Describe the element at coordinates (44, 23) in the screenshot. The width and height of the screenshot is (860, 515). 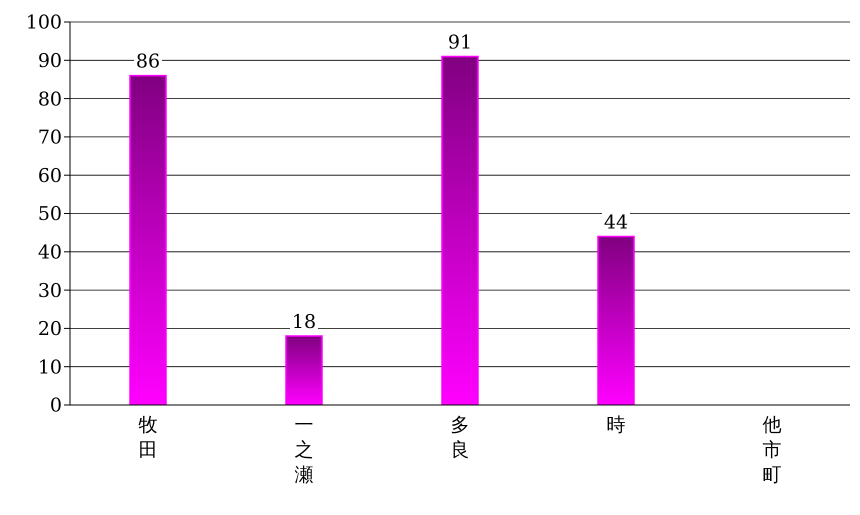
I see `y-tick-label: 100` at that location.